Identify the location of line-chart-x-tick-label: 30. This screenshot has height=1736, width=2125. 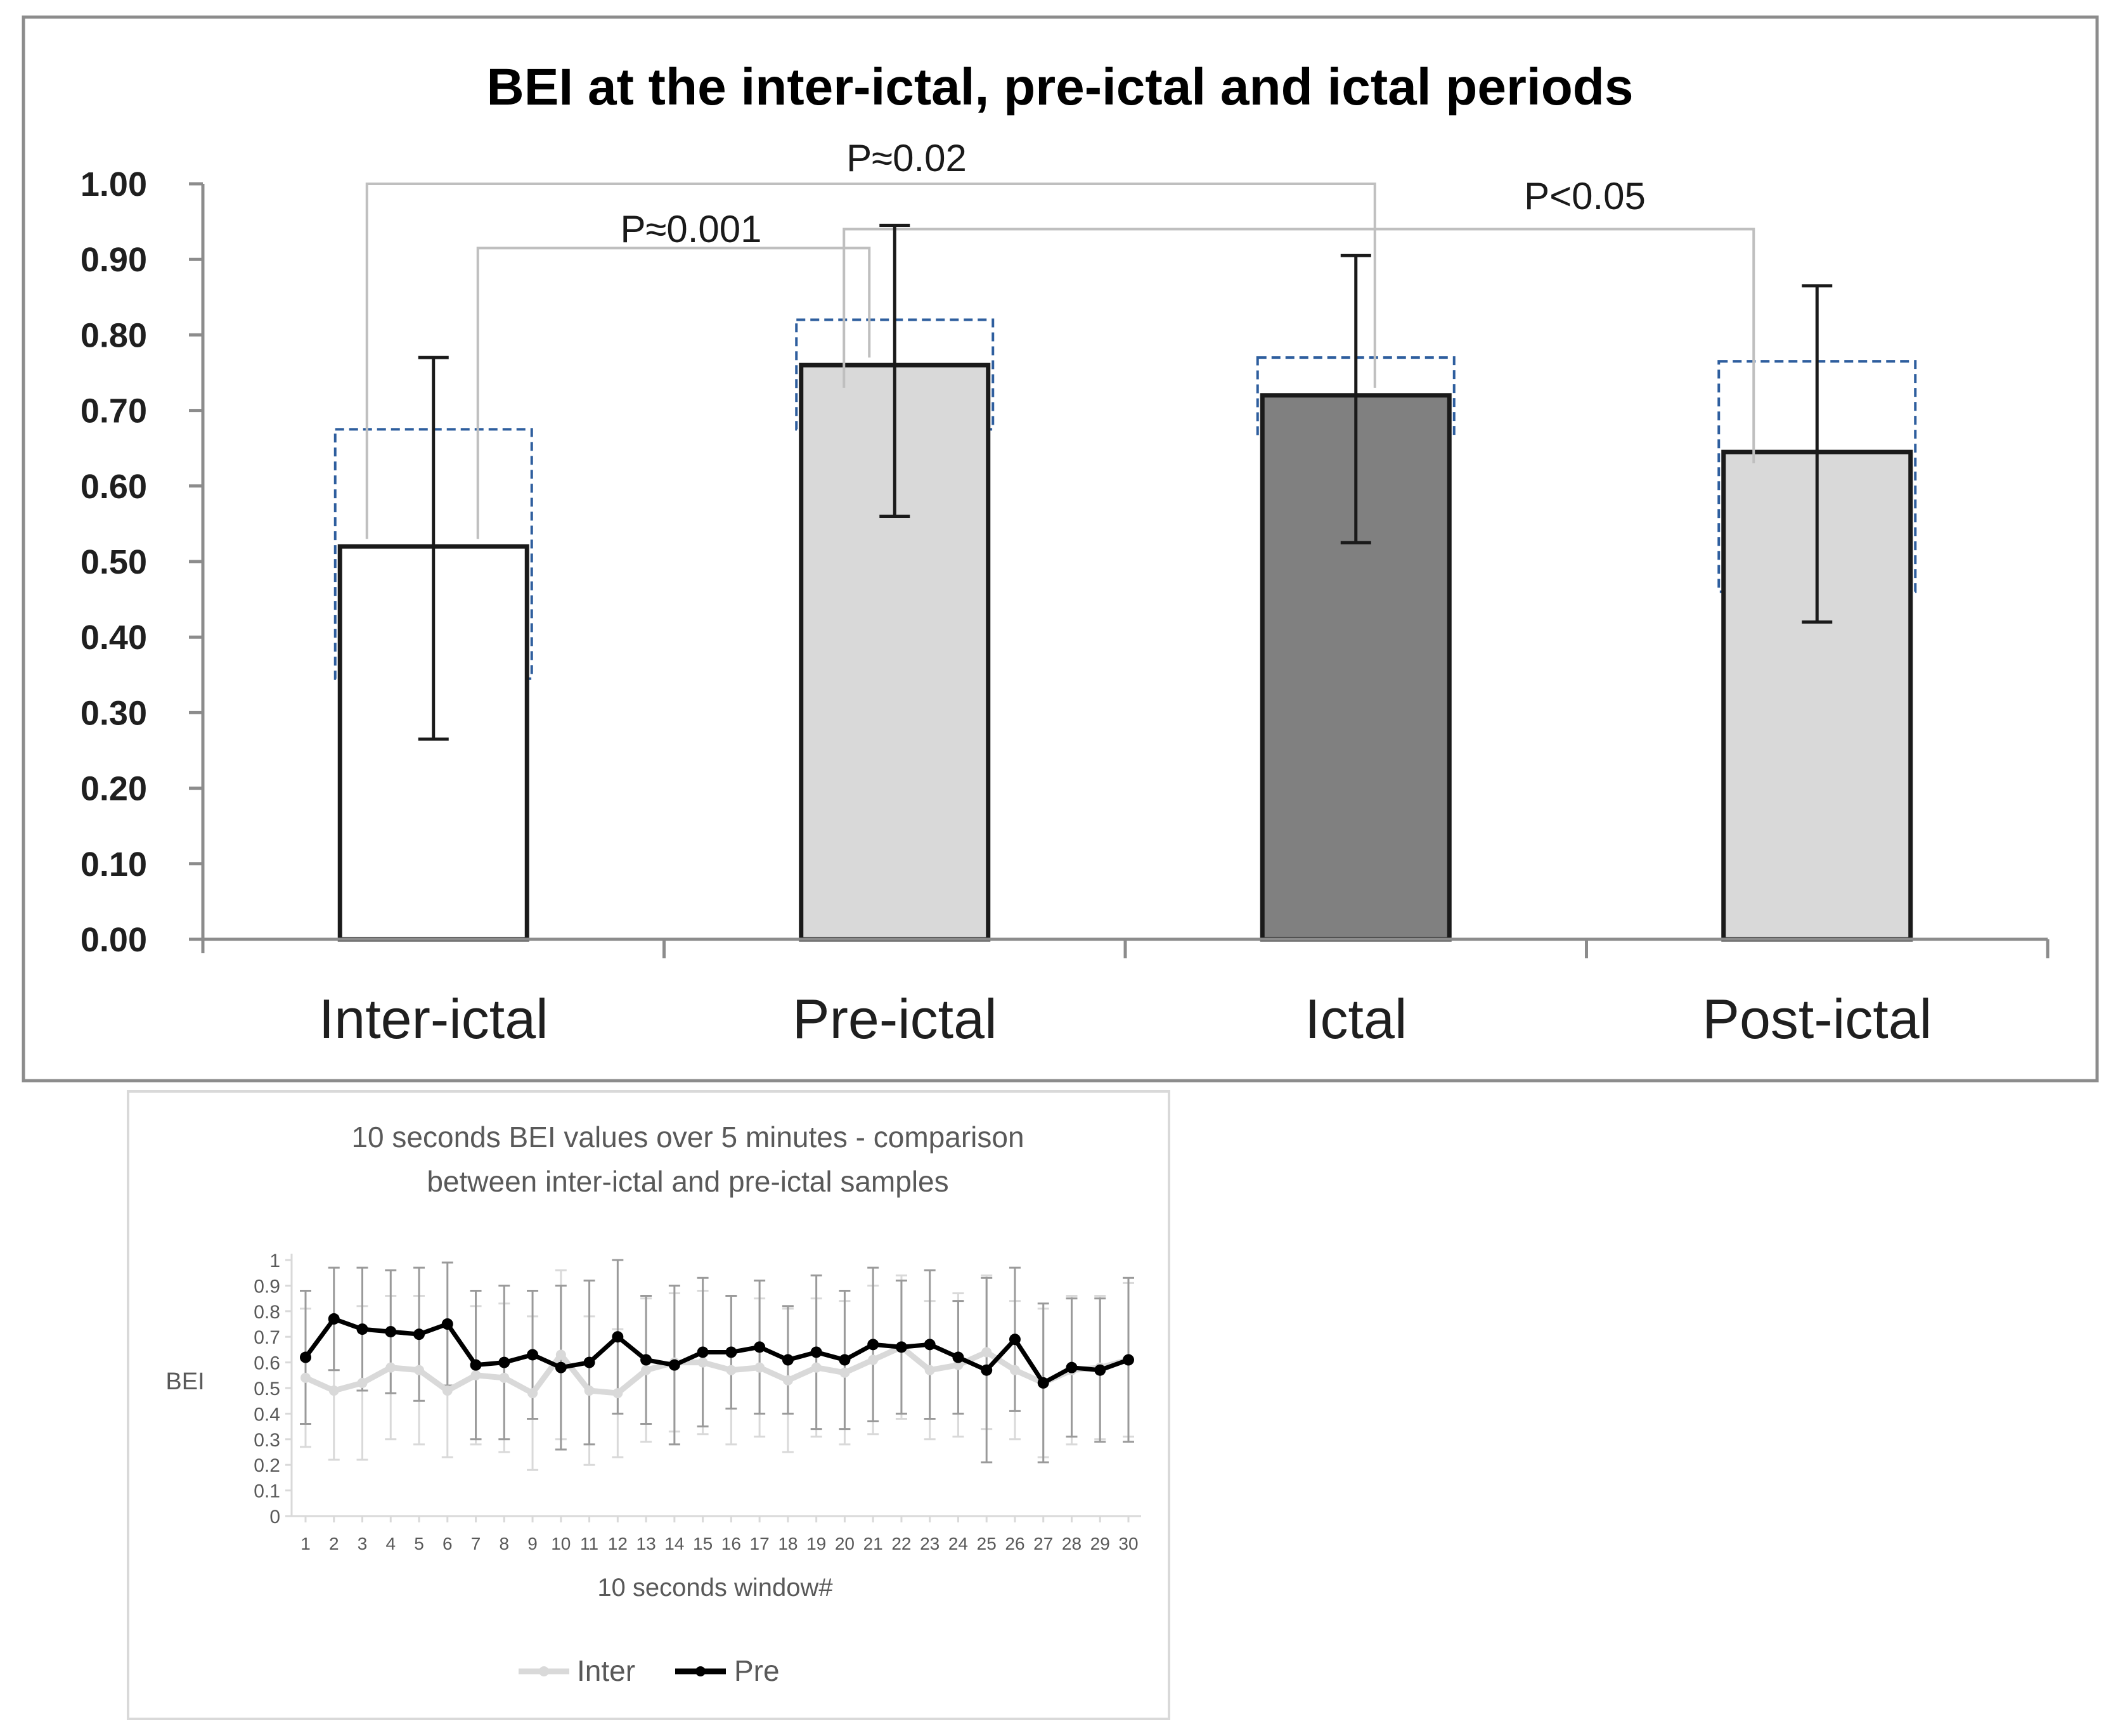
(1128, 1543).